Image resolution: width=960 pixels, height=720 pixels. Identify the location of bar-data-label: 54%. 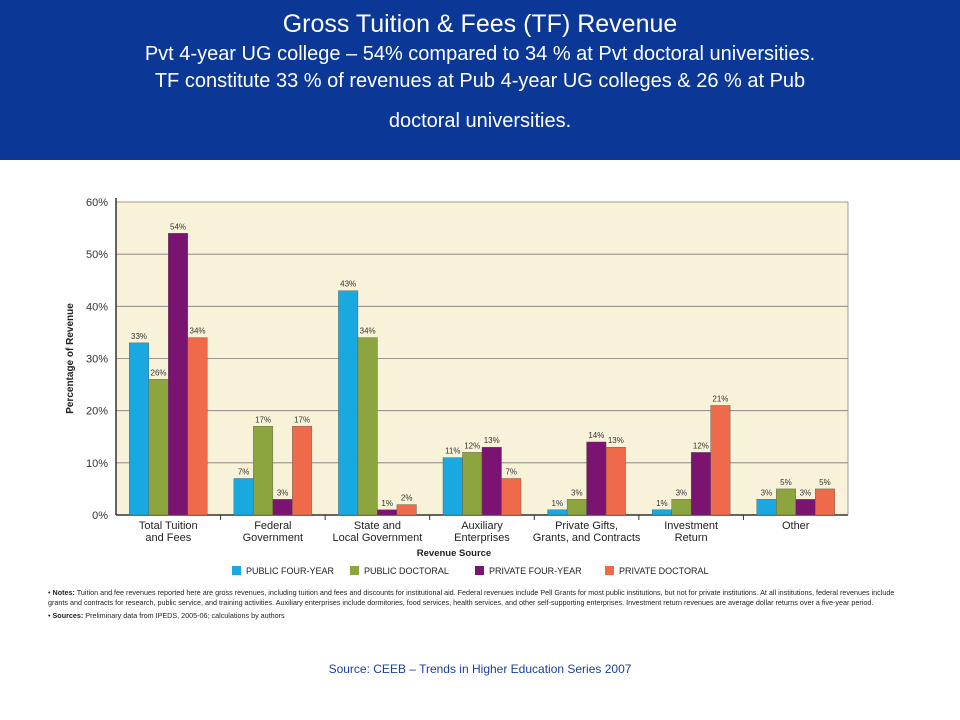
(178, 226).